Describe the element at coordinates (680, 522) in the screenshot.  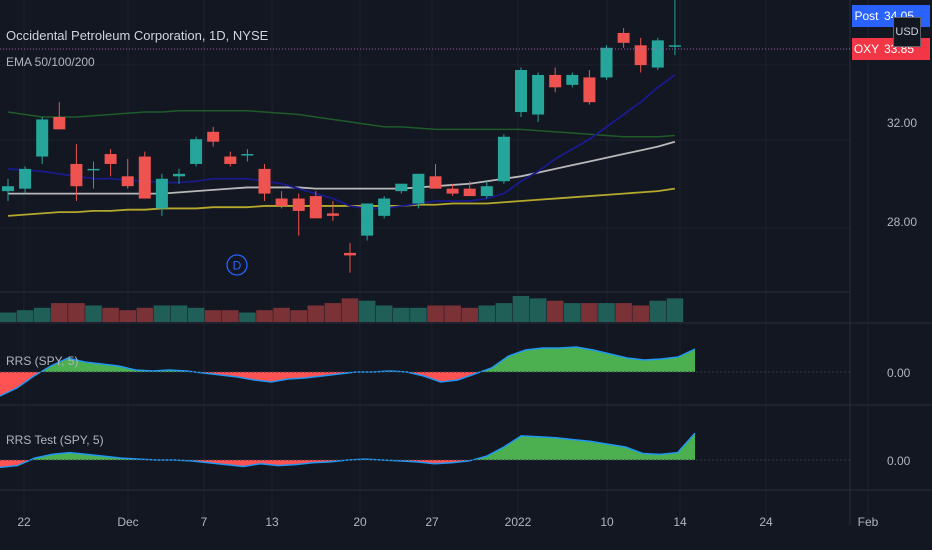
I see `time-axis-tick: 14` at that location.